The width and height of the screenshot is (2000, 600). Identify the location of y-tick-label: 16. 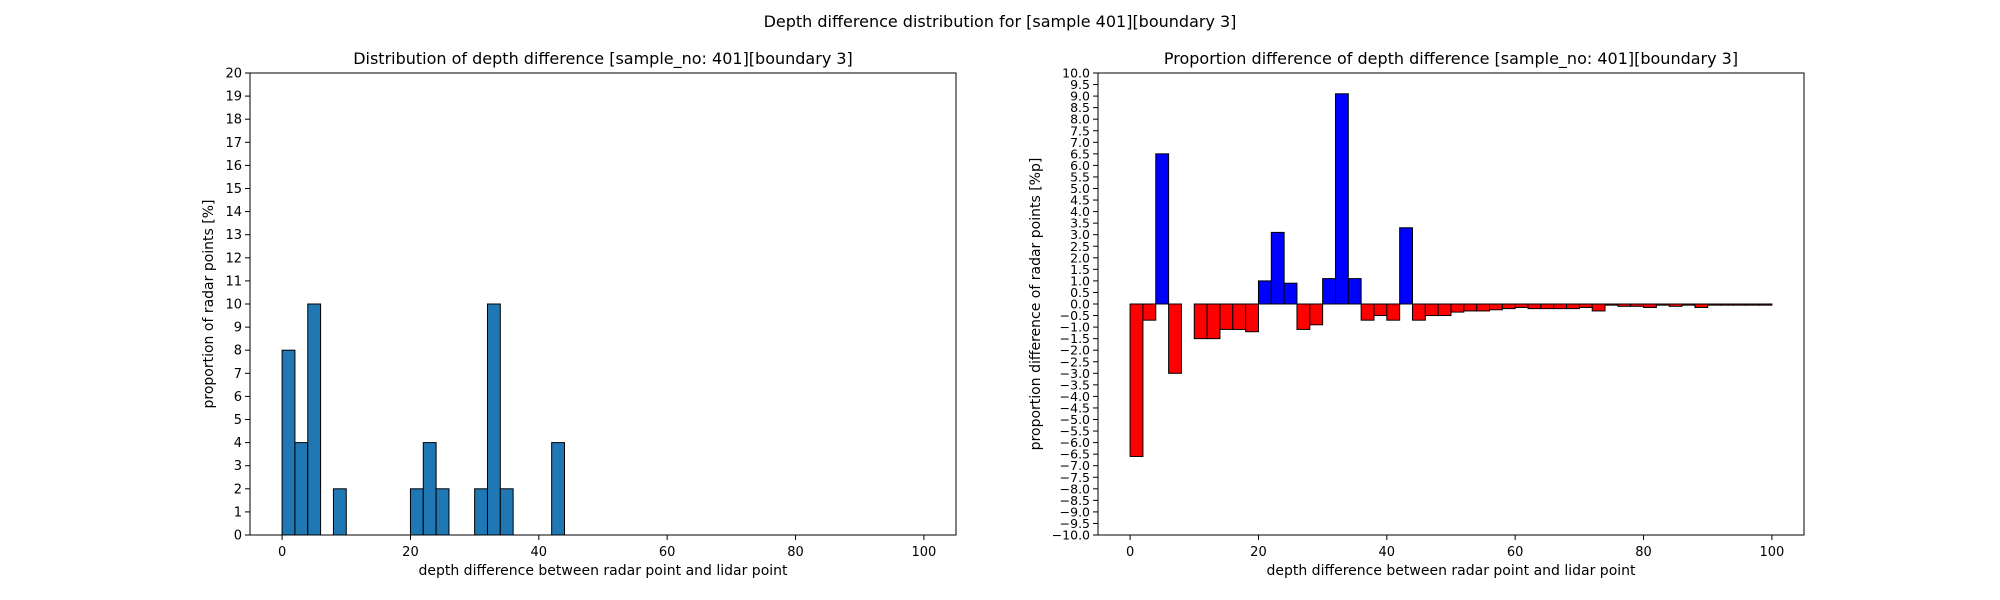
(233, 166).